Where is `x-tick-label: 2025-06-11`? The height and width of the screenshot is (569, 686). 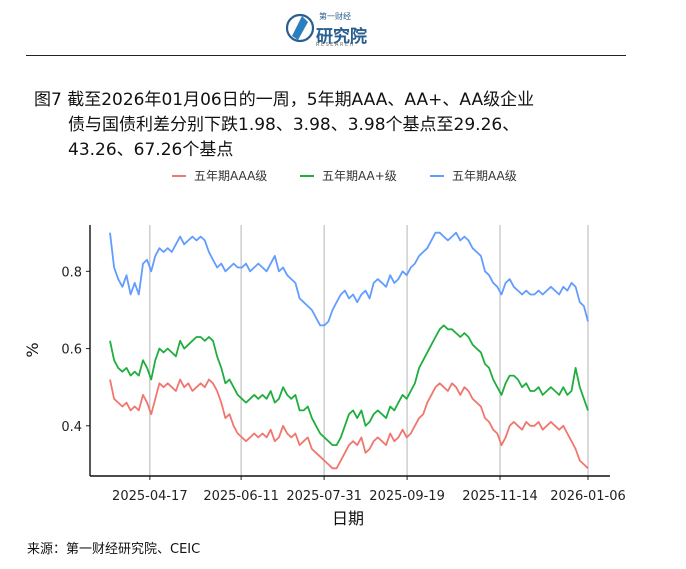
x-tick-label: 2025-06-11 is located at coordinates (241, 496).